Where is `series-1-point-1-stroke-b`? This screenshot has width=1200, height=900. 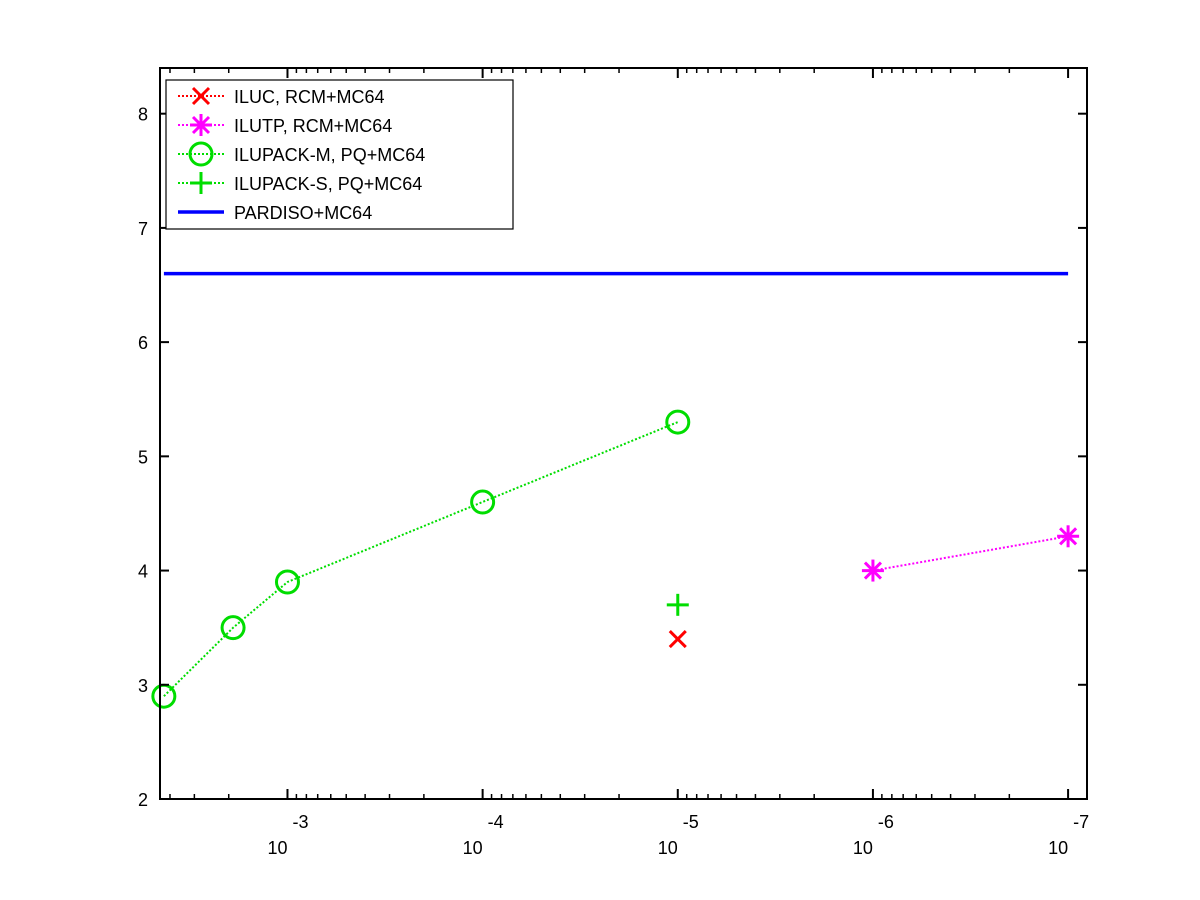 series-1-point-1-stroke-b is located at coordinates (1068, 536).